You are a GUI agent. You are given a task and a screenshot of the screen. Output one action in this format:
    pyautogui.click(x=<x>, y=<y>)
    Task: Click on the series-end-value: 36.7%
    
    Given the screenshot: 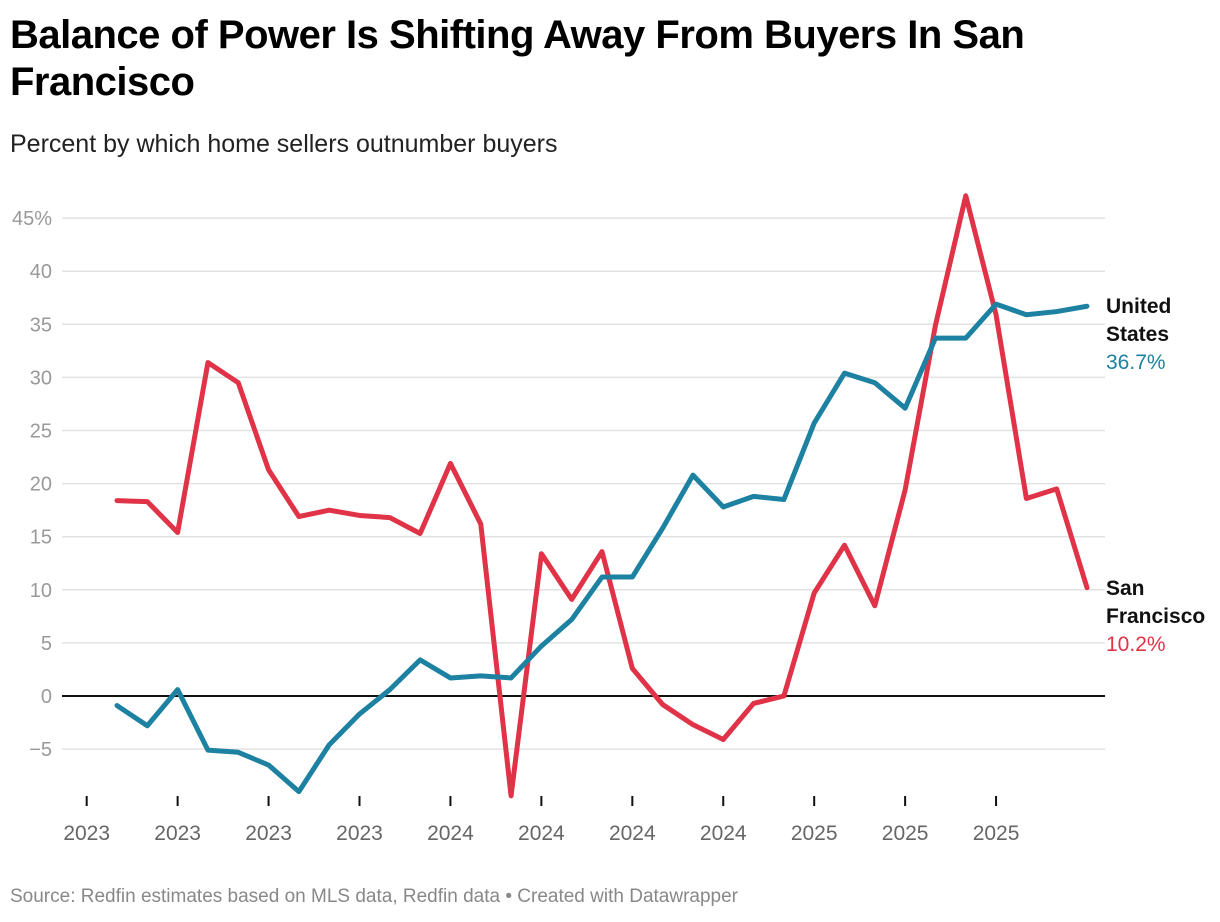 What is the action you would take?
    pyautogui.click(x=1136, y=362)
    